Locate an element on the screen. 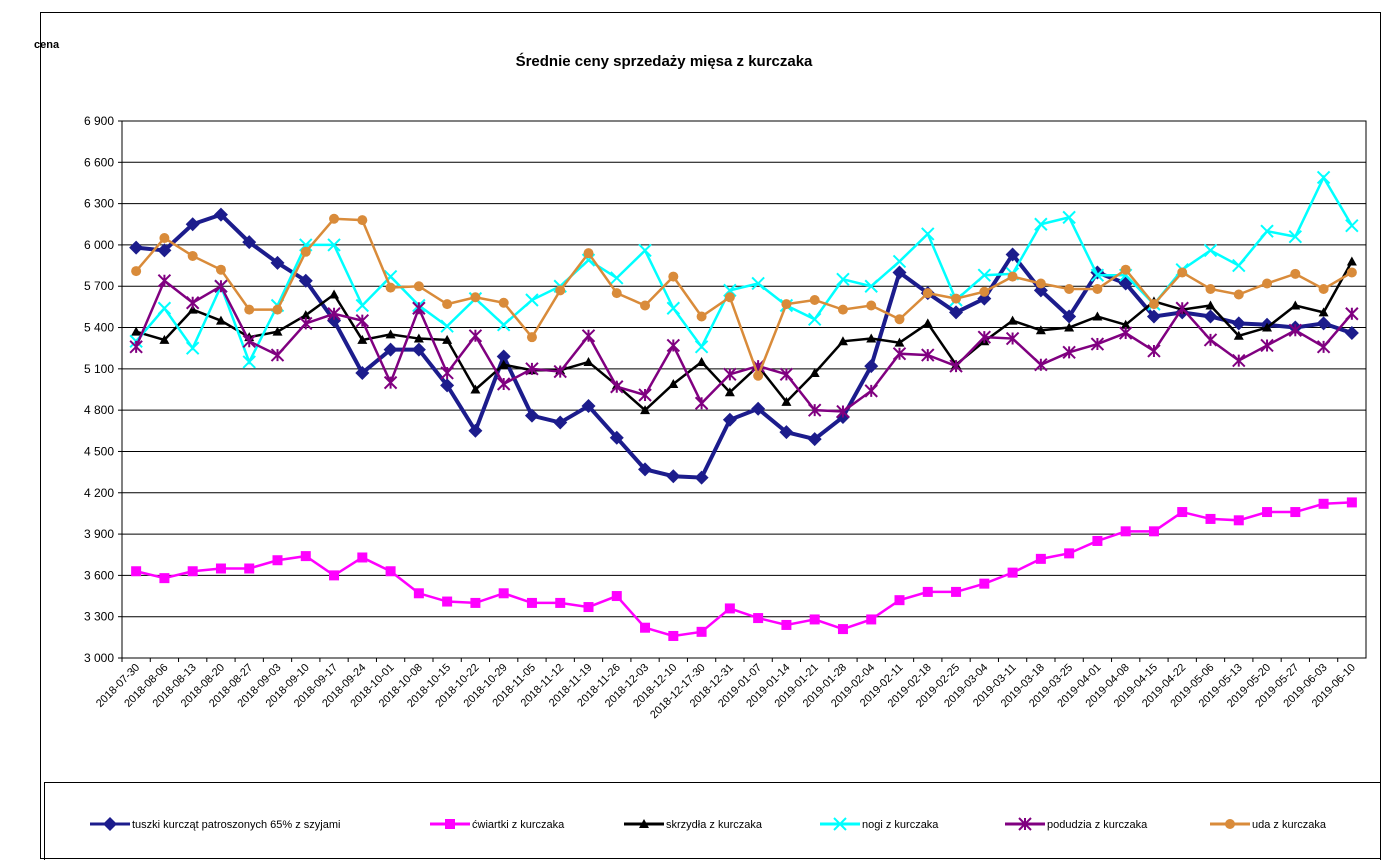 This screenshot has width=1382, height=860. y-tick-label: 6 900 is located at coordinates (99, 121).